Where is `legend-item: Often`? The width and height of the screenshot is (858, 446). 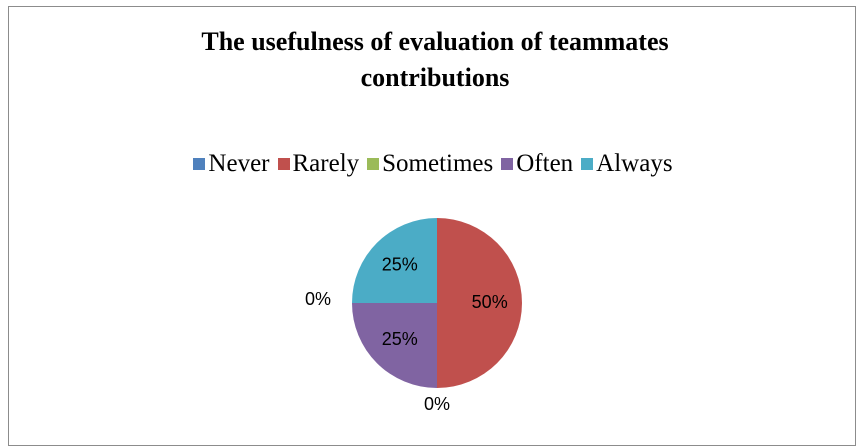
legend-item: Often is located at coordinates (537, 164).